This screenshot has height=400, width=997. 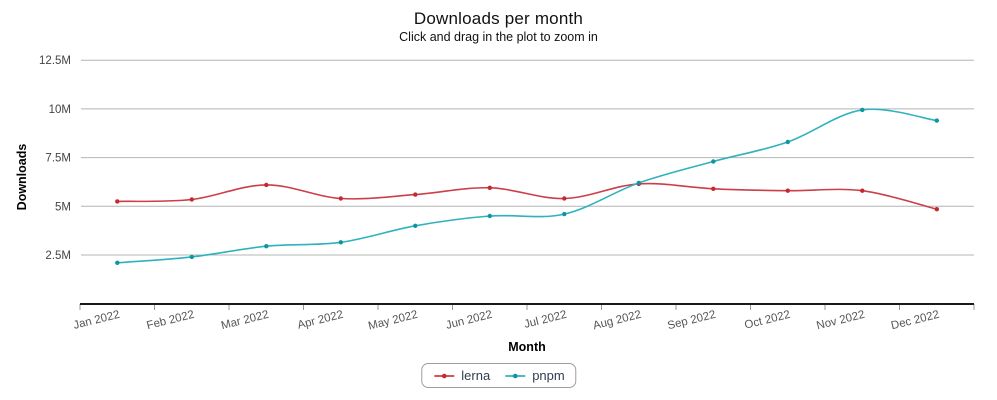 What do you see at coordinates (393, 321) in the screenshot?
I see `x-tick-label: May 2022` at bounding box center [393, 321].